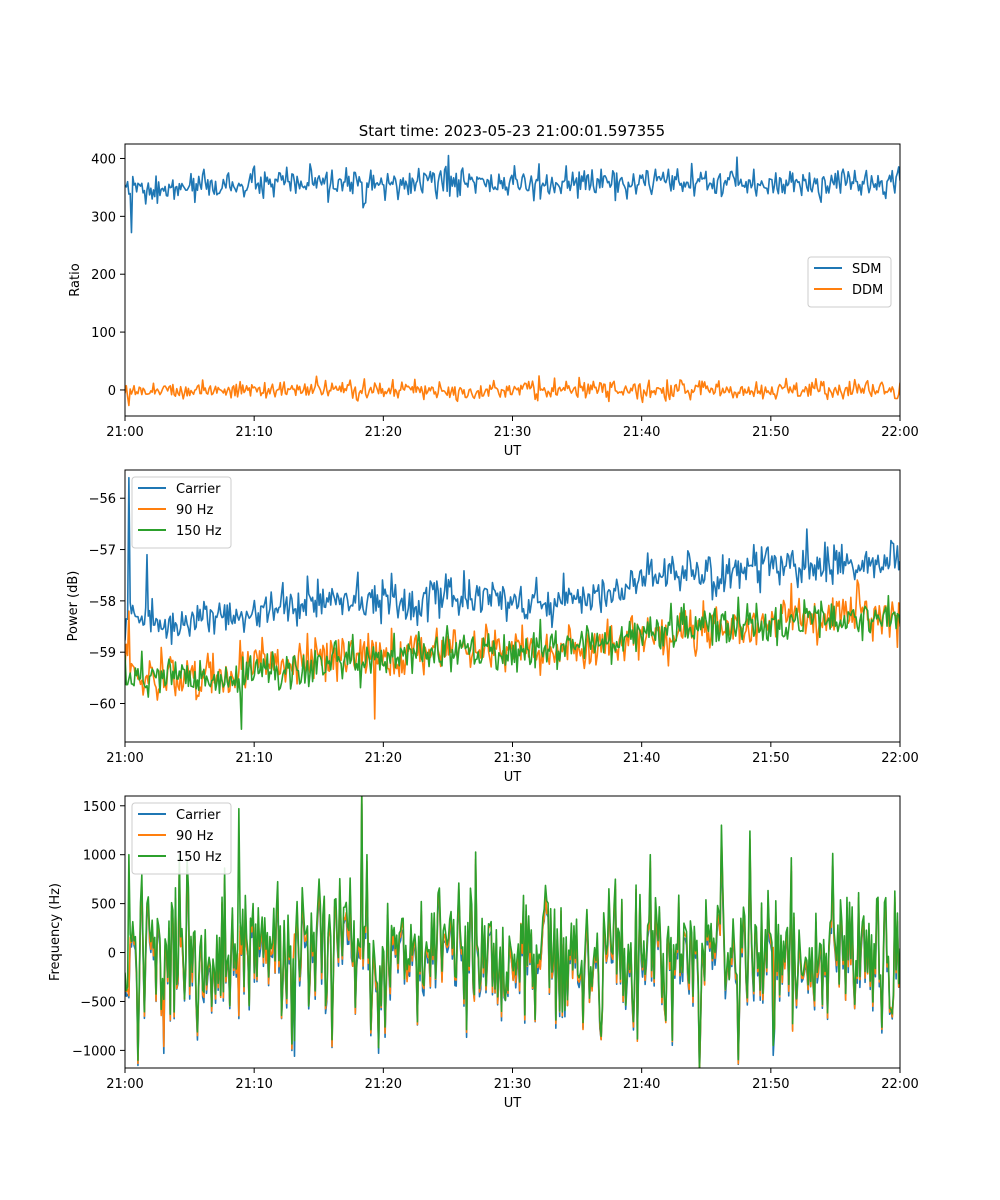  What do you see at coordinates (99, 807) in the screenshot?
I see `y-tick-label: 1500` at bounding box center [99, 807].